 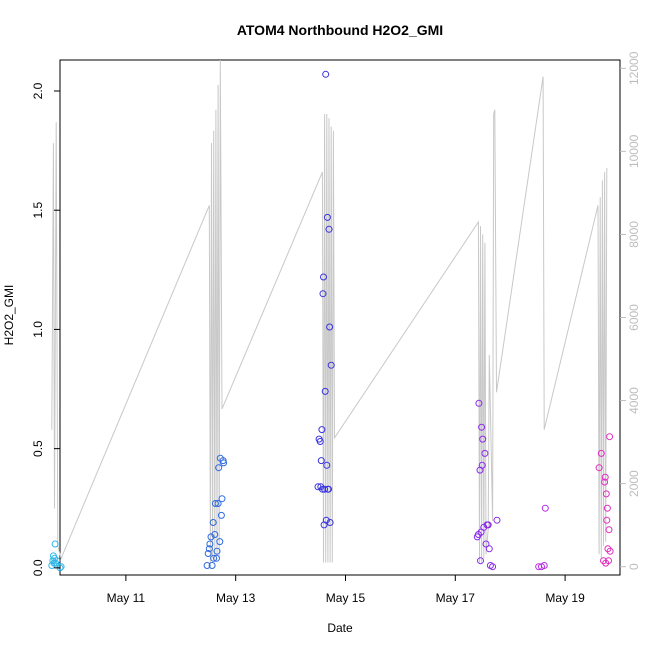 What do you see at coordinates (38, 210) in the screenshot?
I see `y-tick-label: 1.5` at bounding box center [38, 210].